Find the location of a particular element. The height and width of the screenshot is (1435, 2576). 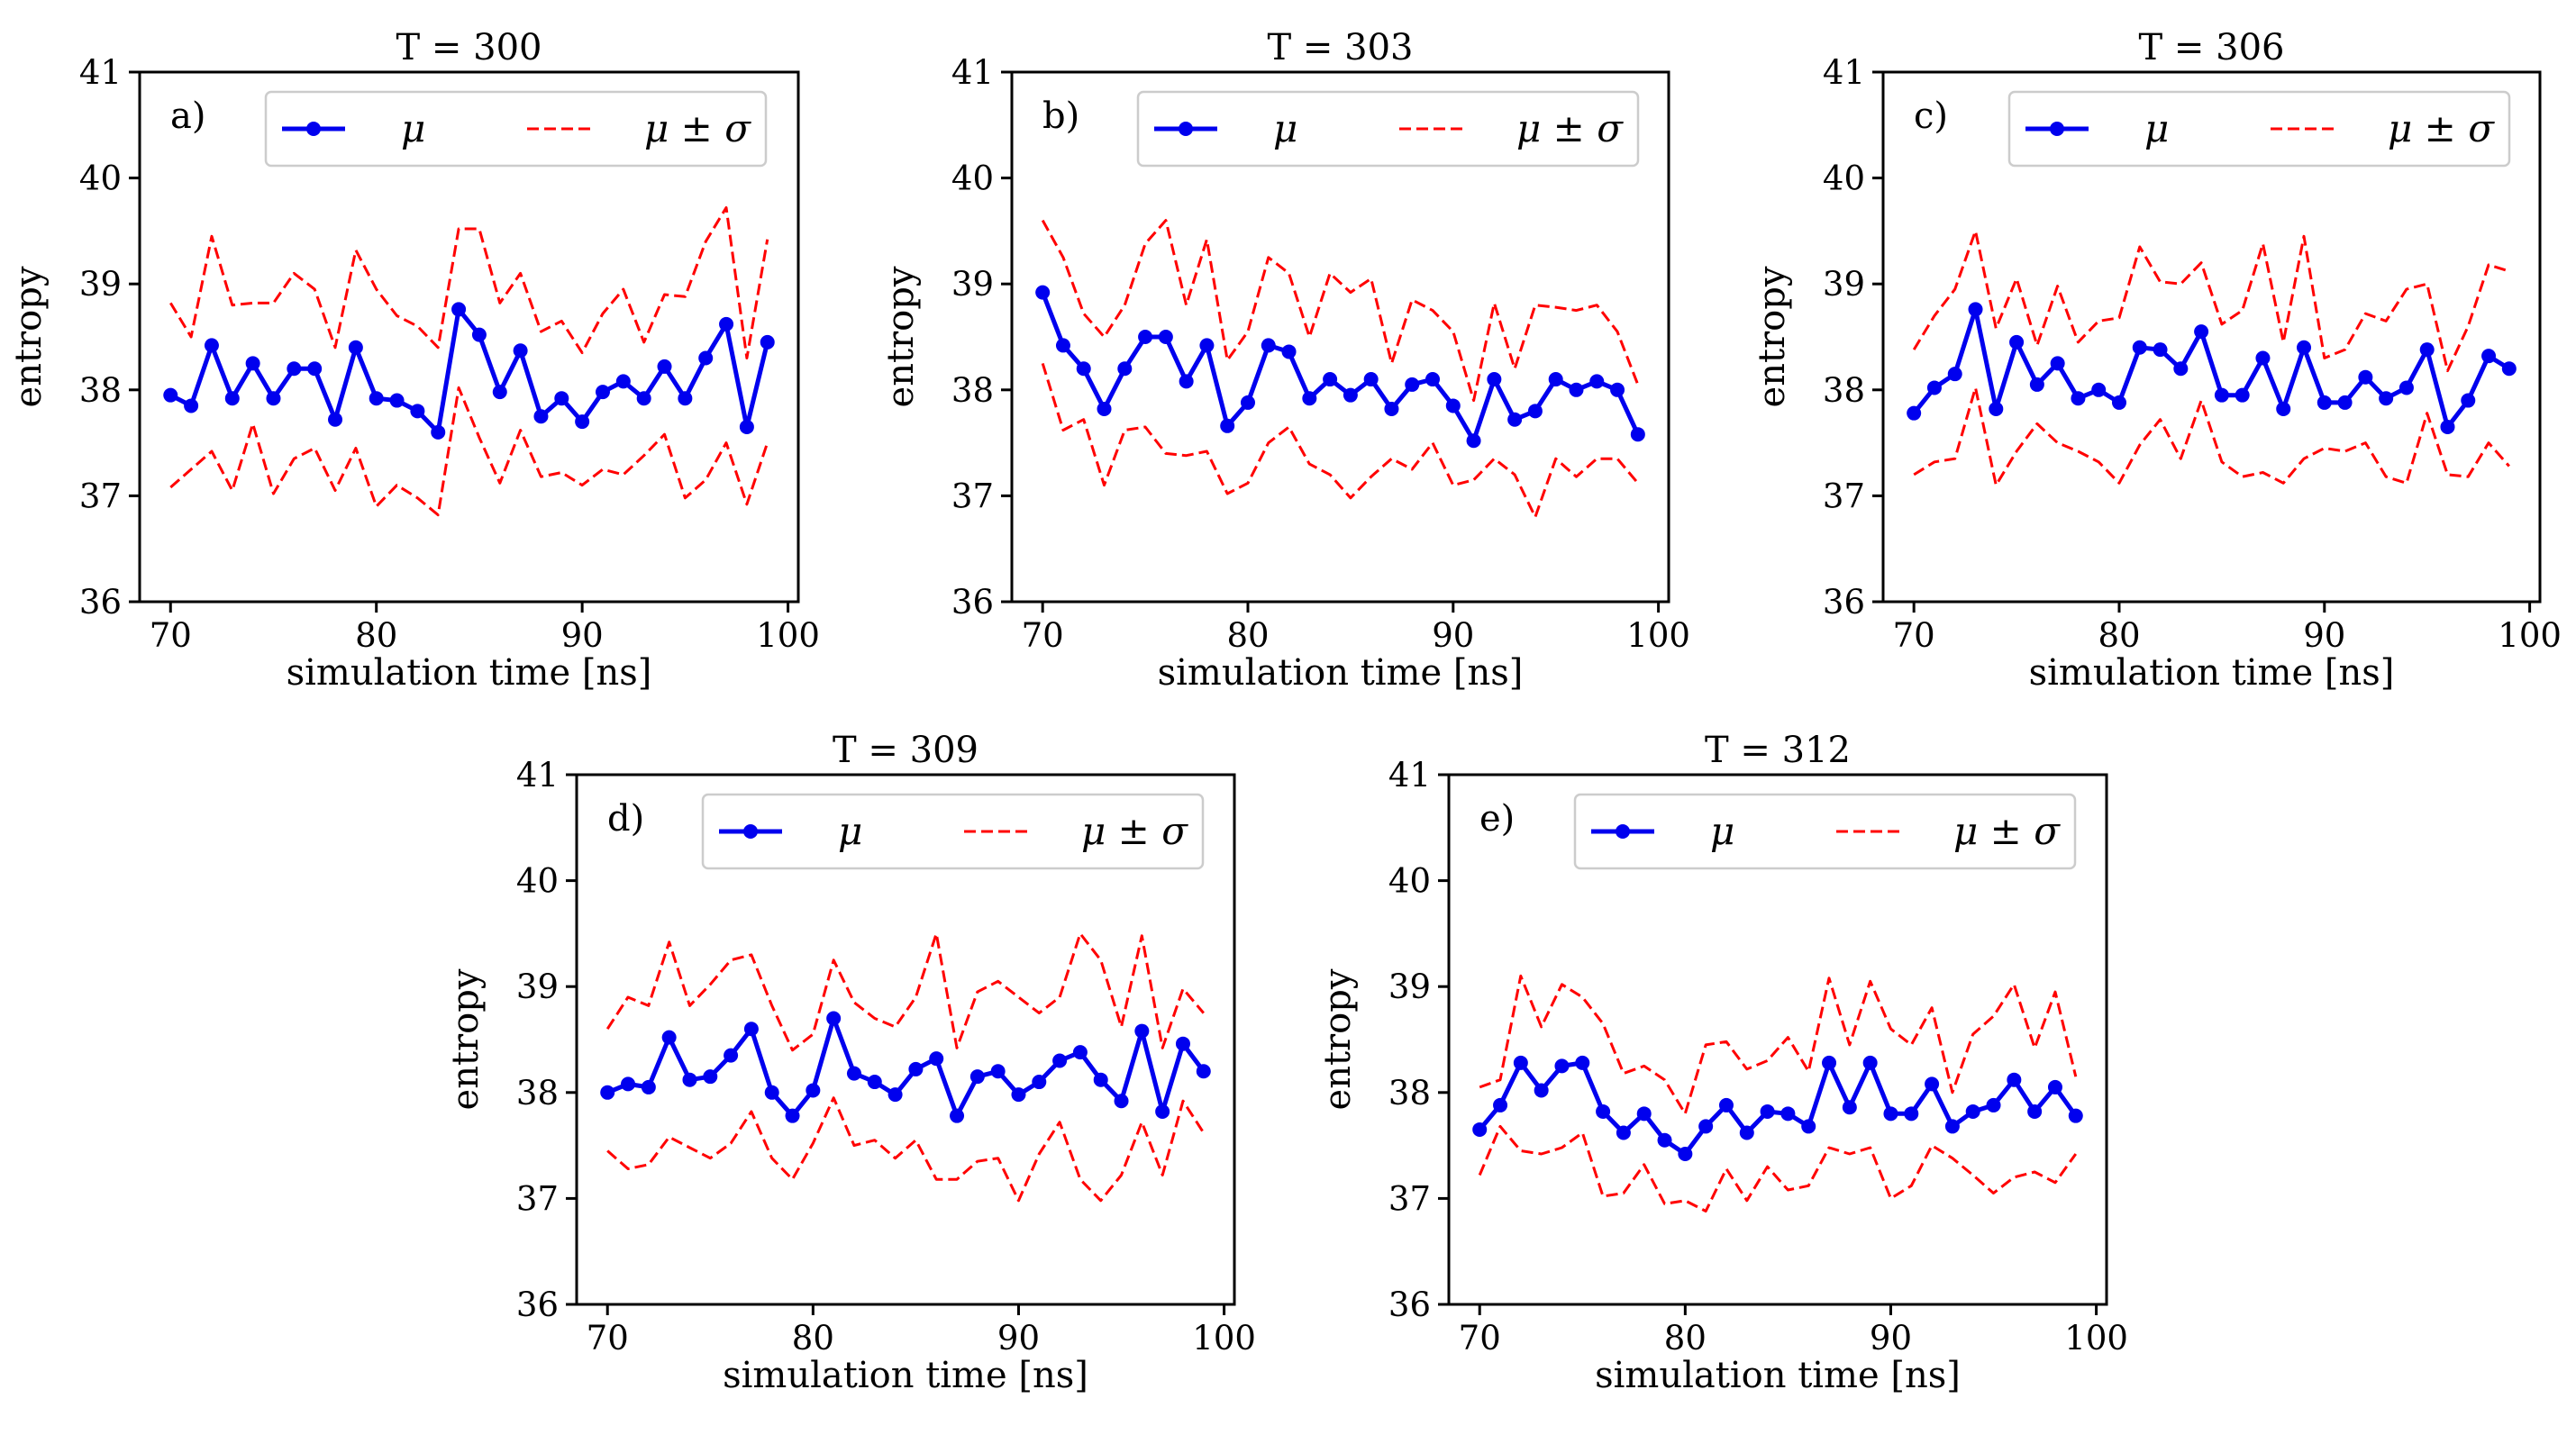

y-tick-label: 39 is located at coordinates (972, 284).